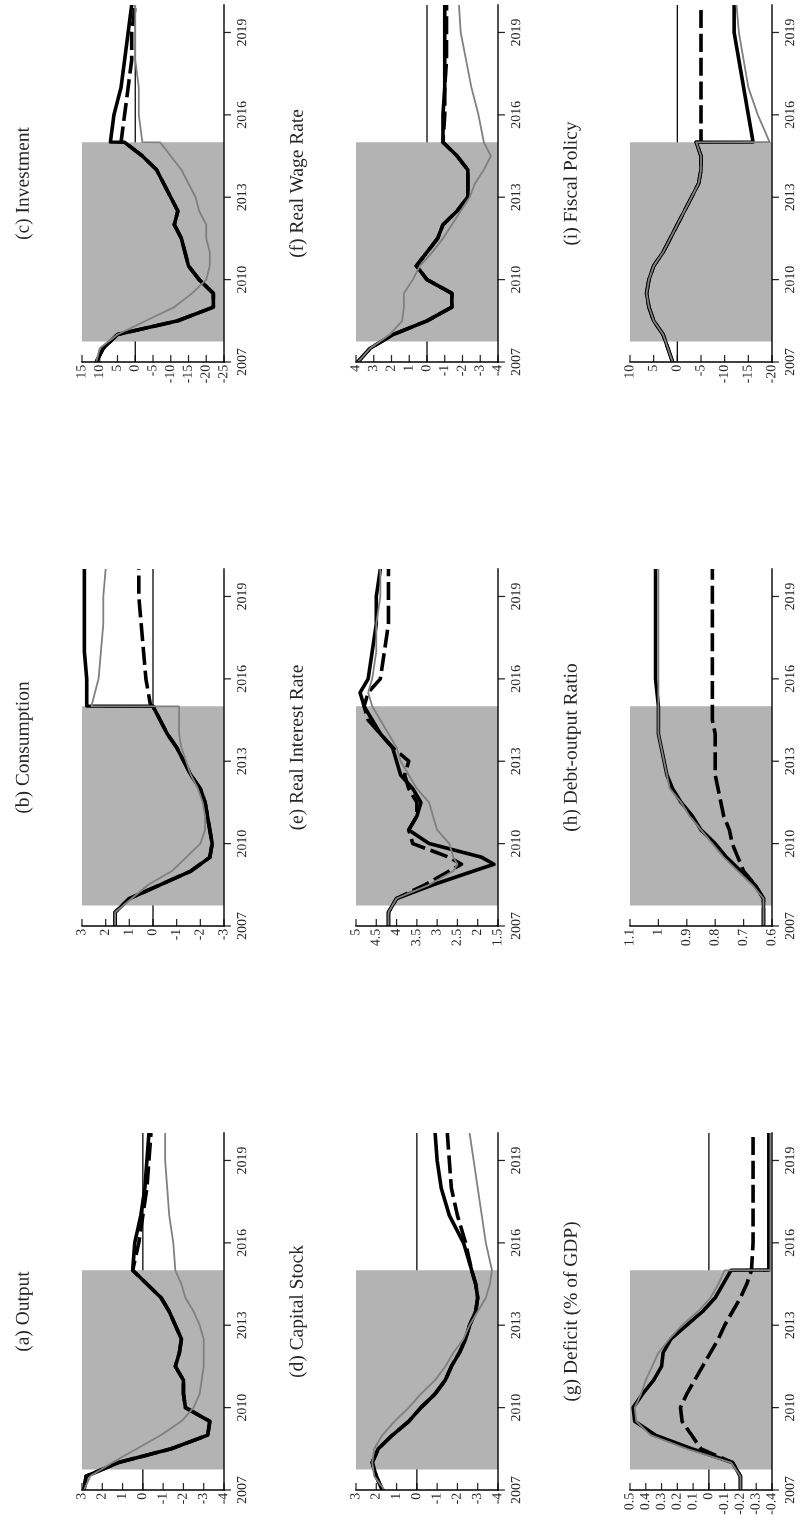  I want to click on text: (a) Output, so click(24, 1311).